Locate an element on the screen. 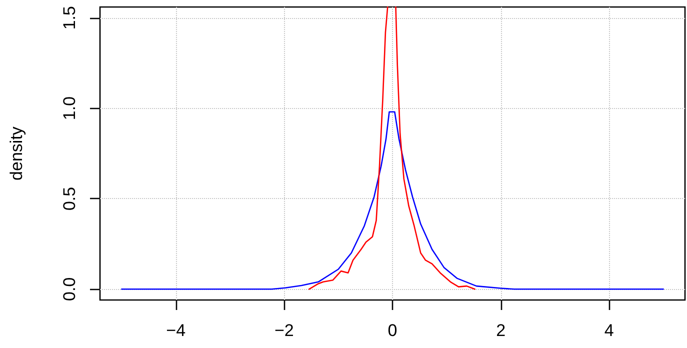 Image resolution: width=687 pixels, height=348 pixels. y-tick-label: 0.5 is located at coordinates (69, 198).